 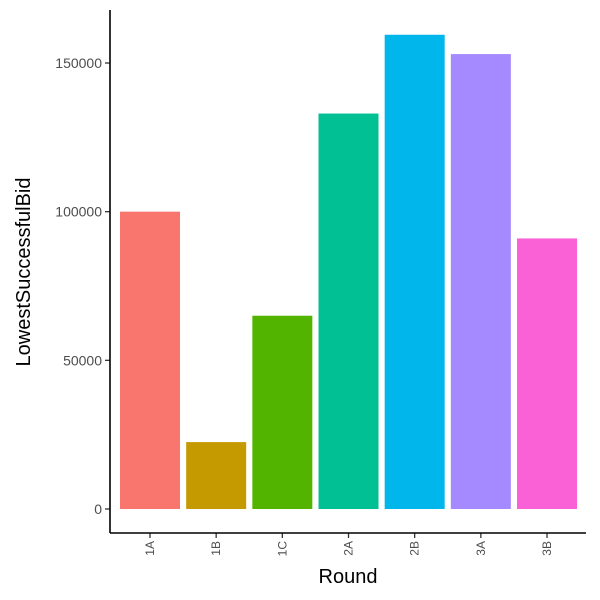 What do you see at coordinates (480, 282) in the screenshot?
I see `bar-3A` at bounding box center [480, 282].